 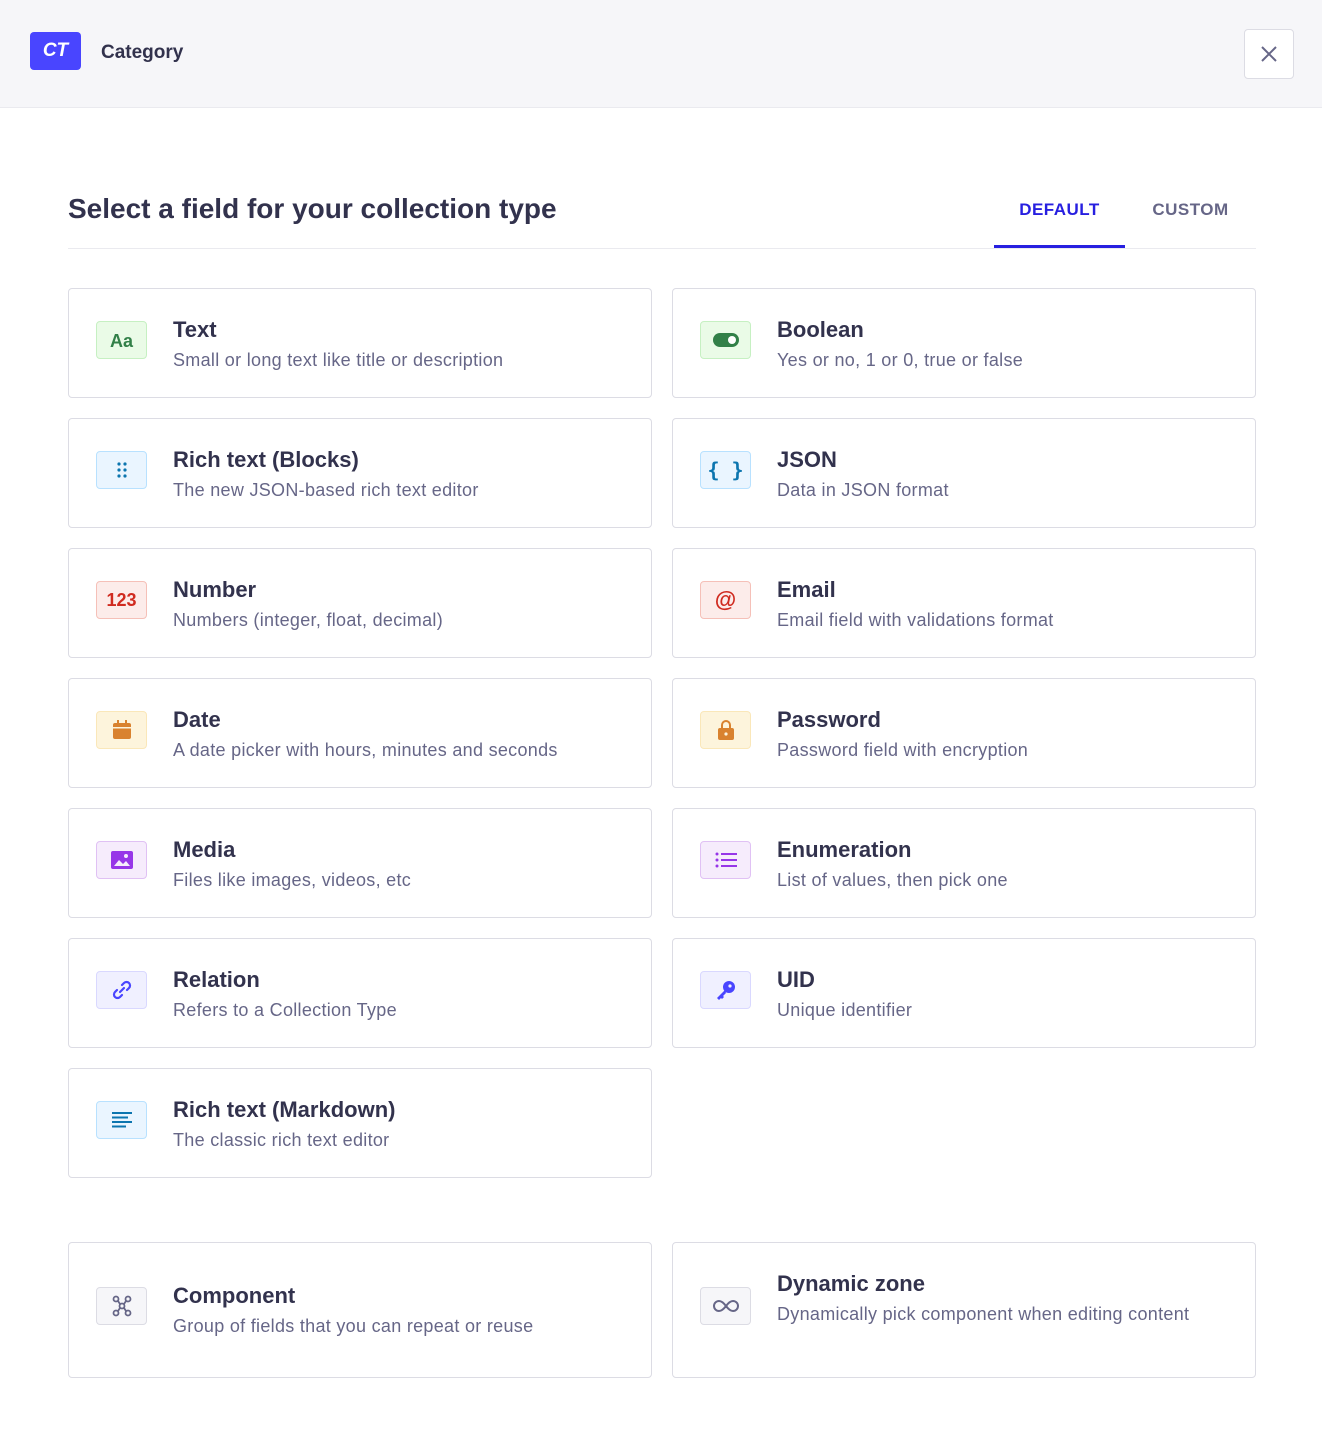 What do you see at coordinates (121, 600) in the screenshot?
I see `number-123-icon: 123` at bounding box center [121, 600].